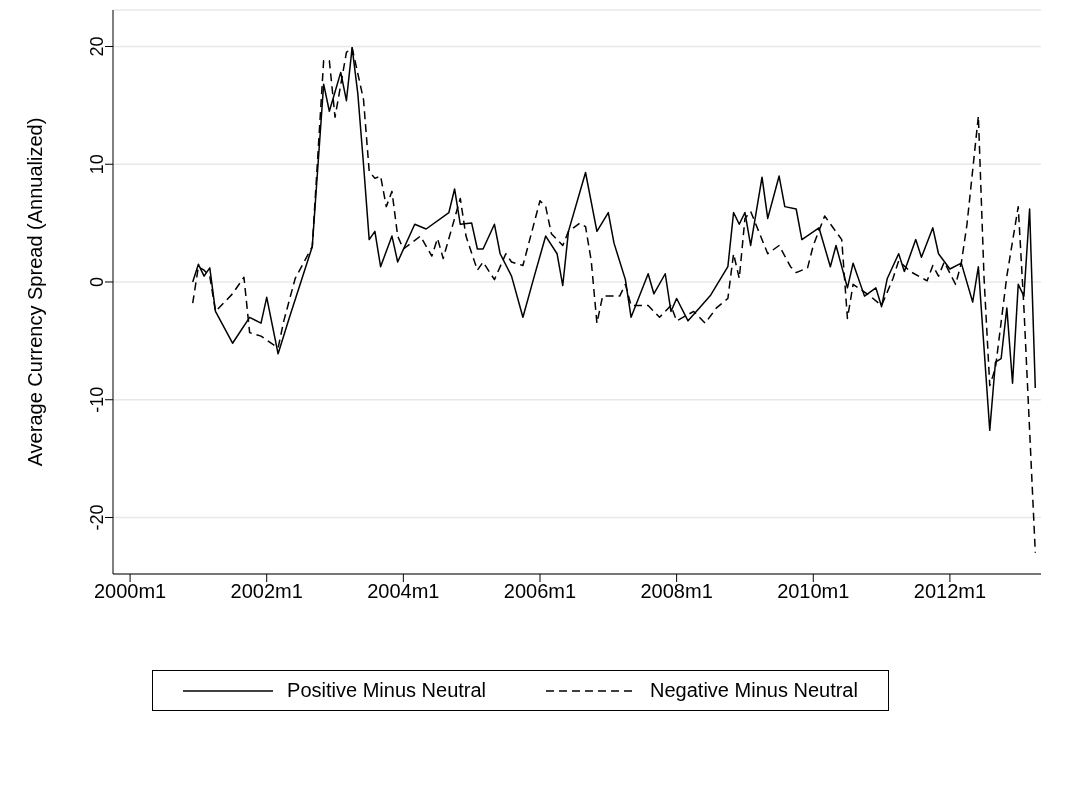  Describe the element at coordinates (97, 46) in the screenshot. I see `y-tick-label: 20` at that location.